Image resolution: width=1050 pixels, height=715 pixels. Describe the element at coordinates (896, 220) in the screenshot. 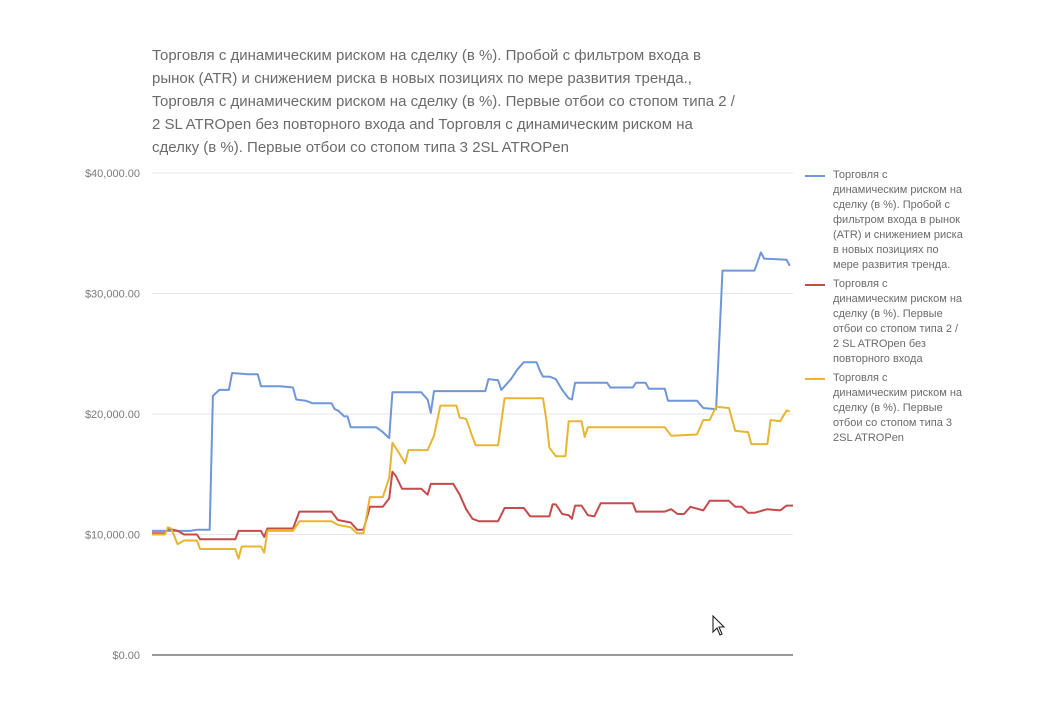

I see `legend-label-line: фильтром входа в рынок` at that location.